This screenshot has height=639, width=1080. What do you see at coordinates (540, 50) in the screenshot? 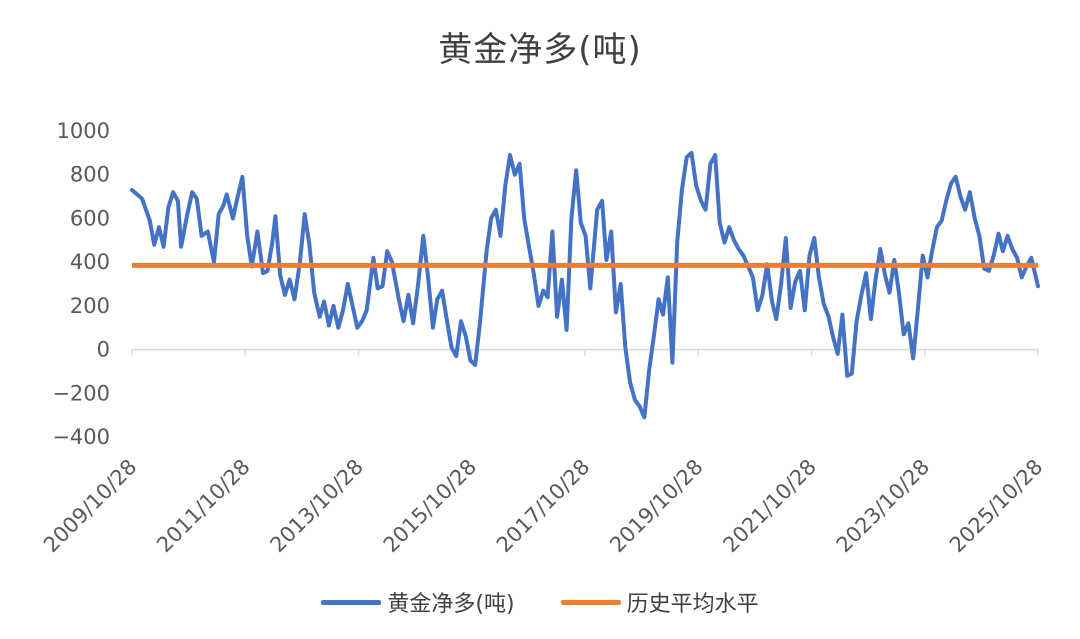
I see `chart-title: 黄金净多(吨)` at bounding box center [540, 50].